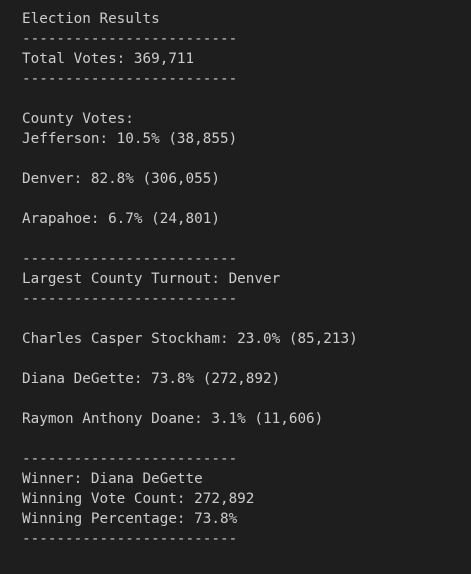  Describe the element at coordinates (108, 59) in the screenshot. I see `total-votes-line: Total Votes: 369,711` at that location.